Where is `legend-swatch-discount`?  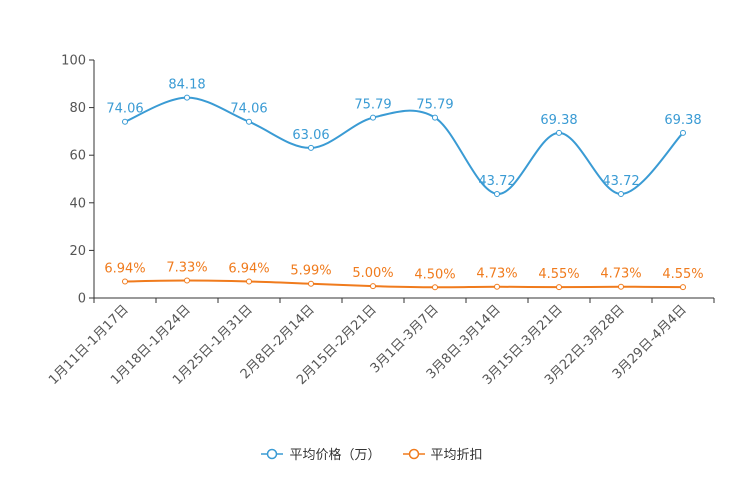
legend-swatch-discount is located at coordinates (413, 453).